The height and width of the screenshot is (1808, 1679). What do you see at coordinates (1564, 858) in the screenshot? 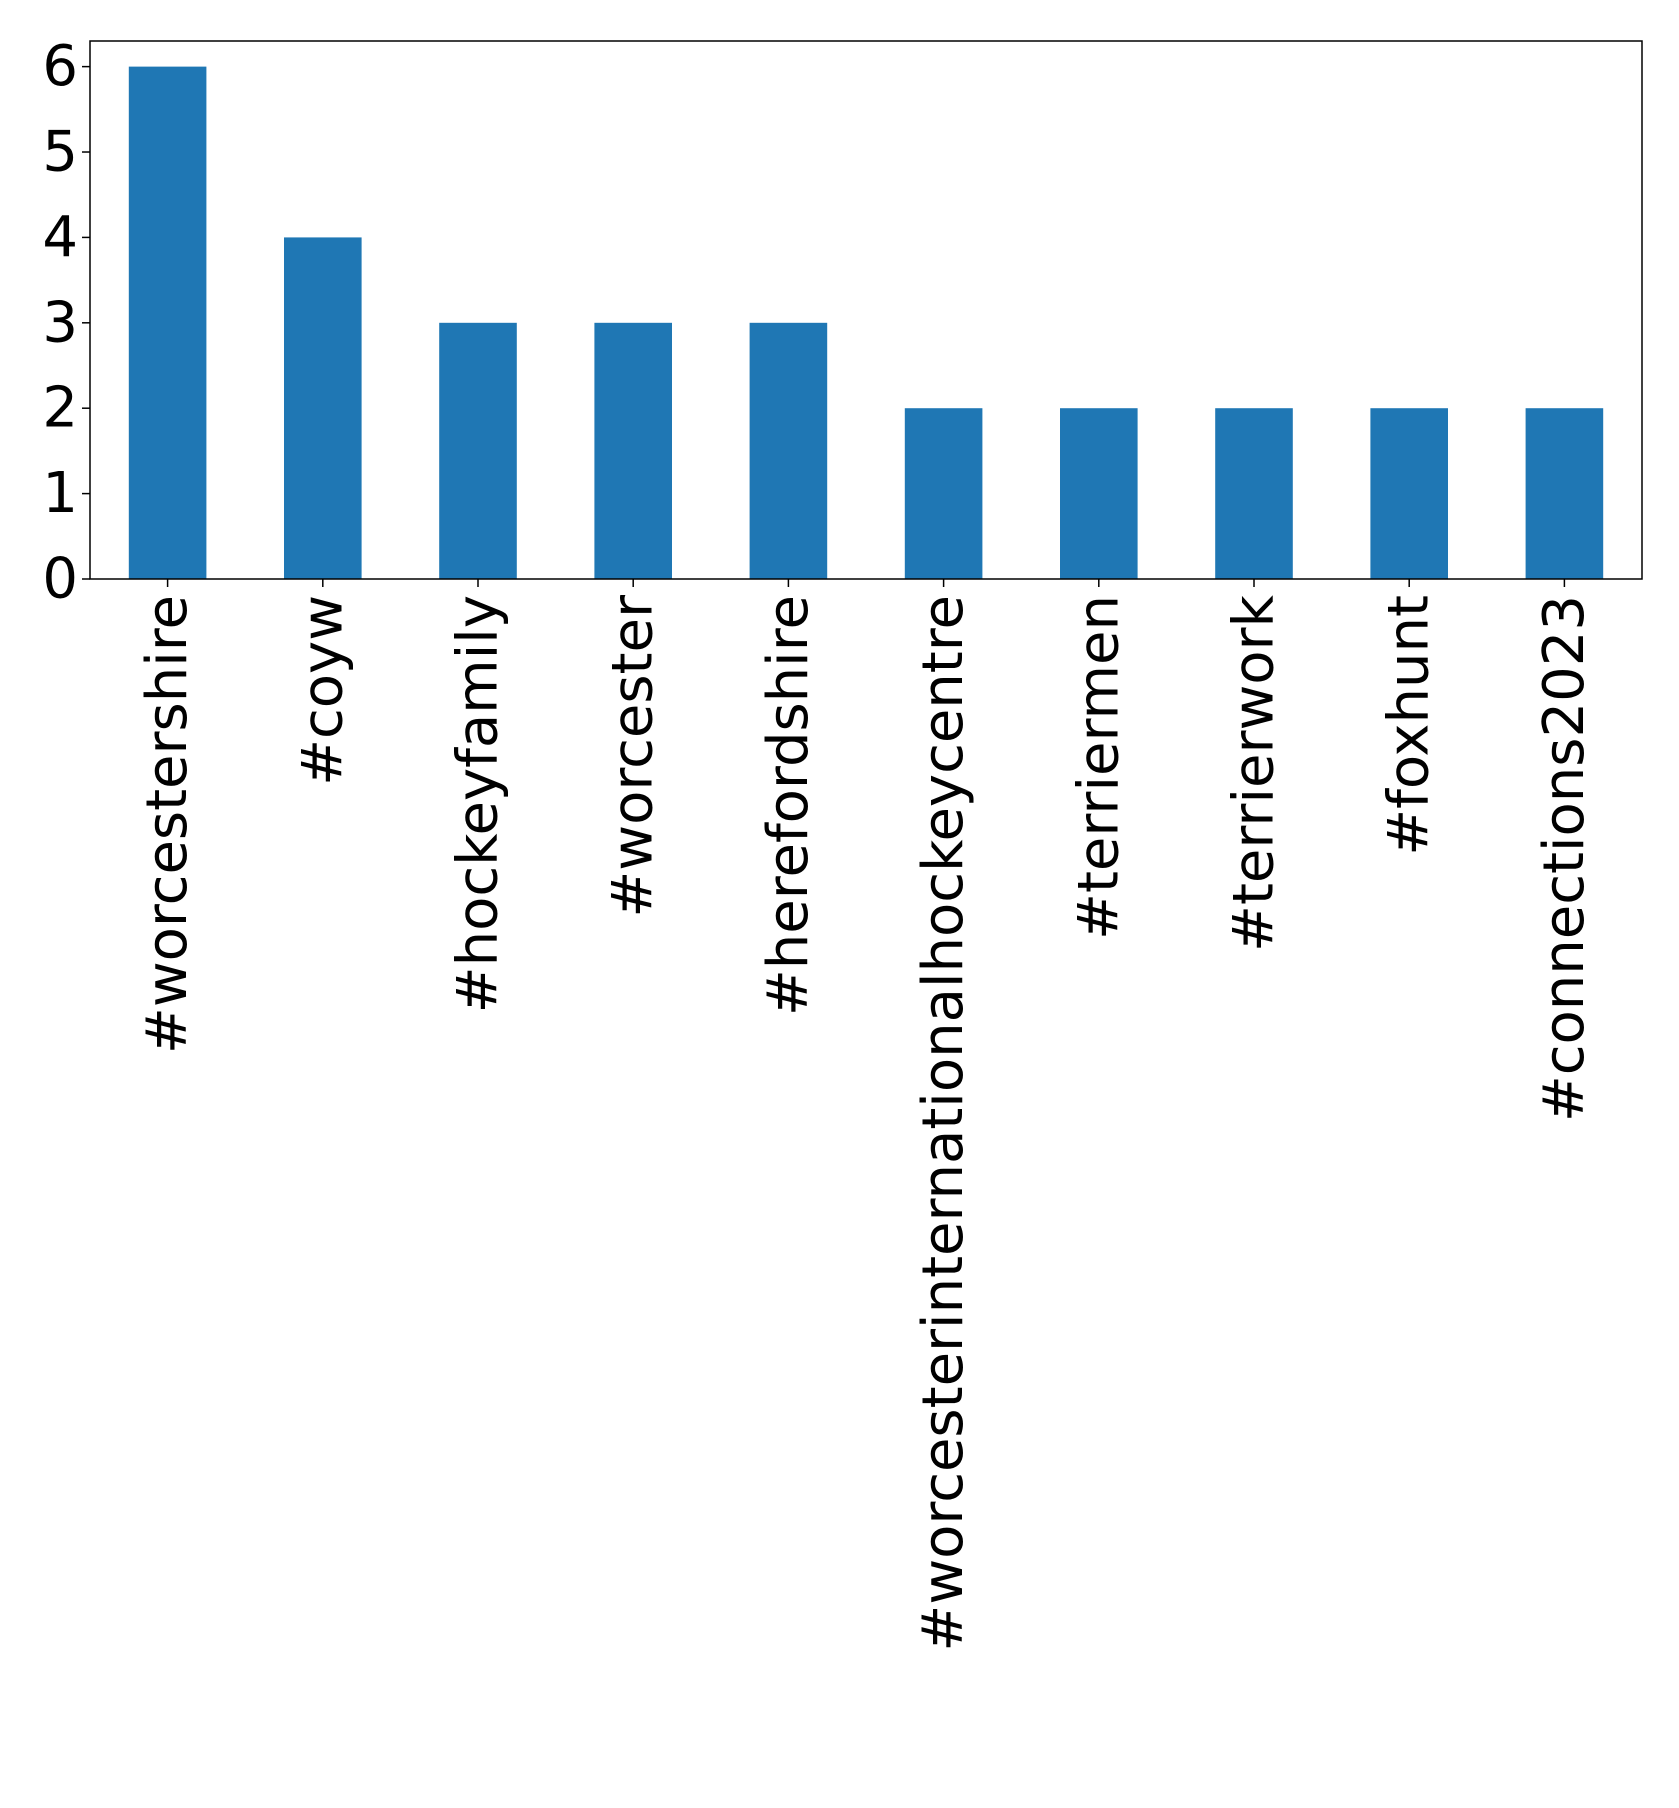
I see `x-tick-label: #connections2023` at bounding box center [1564, 858].